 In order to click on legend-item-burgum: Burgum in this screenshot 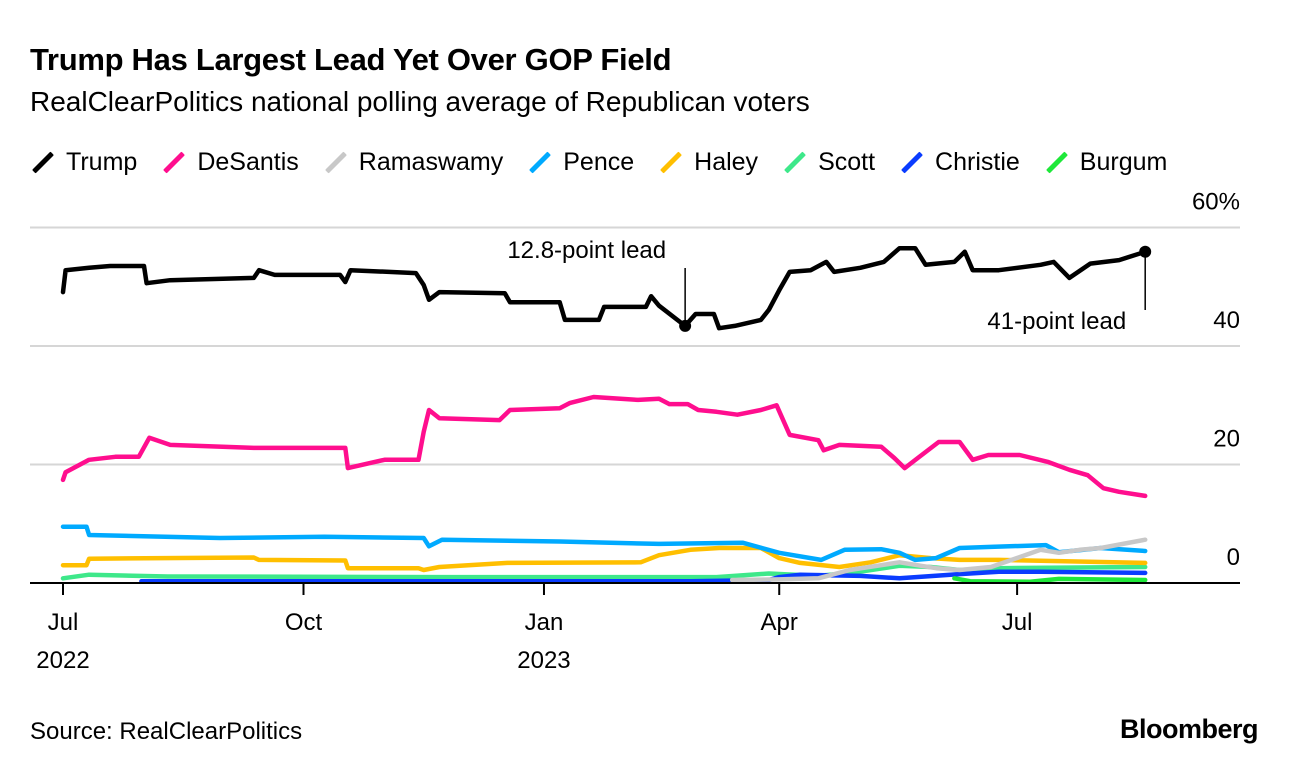, I will do `click(1106, 162)`.